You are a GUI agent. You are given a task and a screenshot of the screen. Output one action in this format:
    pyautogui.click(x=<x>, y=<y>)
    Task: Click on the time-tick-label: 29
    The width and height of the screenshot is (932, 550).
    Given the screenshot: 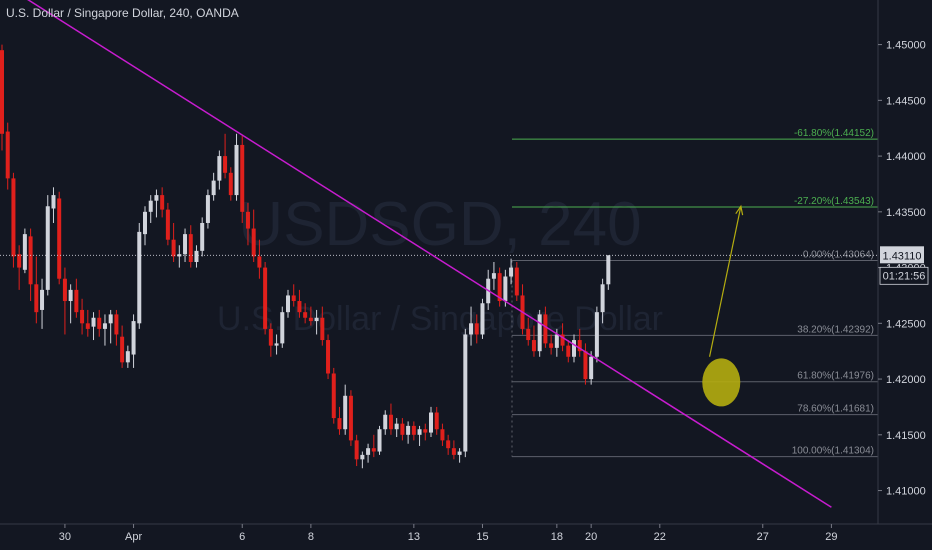 What is the action you would take?
    pyautogui.click(x=831, y=537)
    